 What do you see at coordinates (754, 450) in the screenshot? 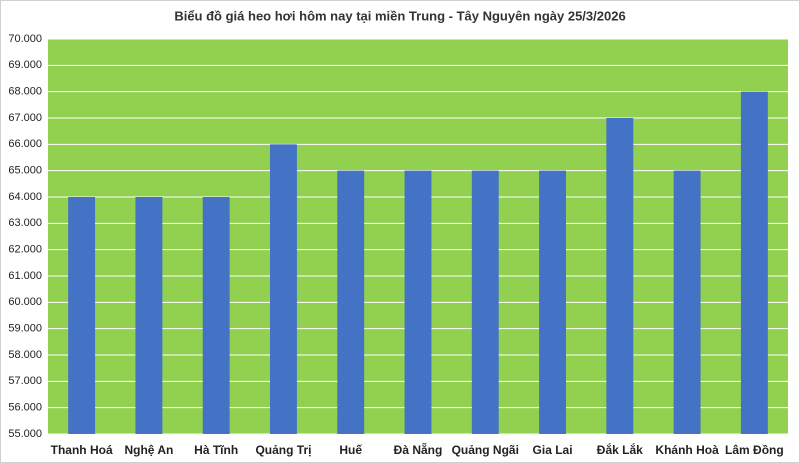
I see `x-tick-label: Lâm Đồng` at bounding box center [754, 450].